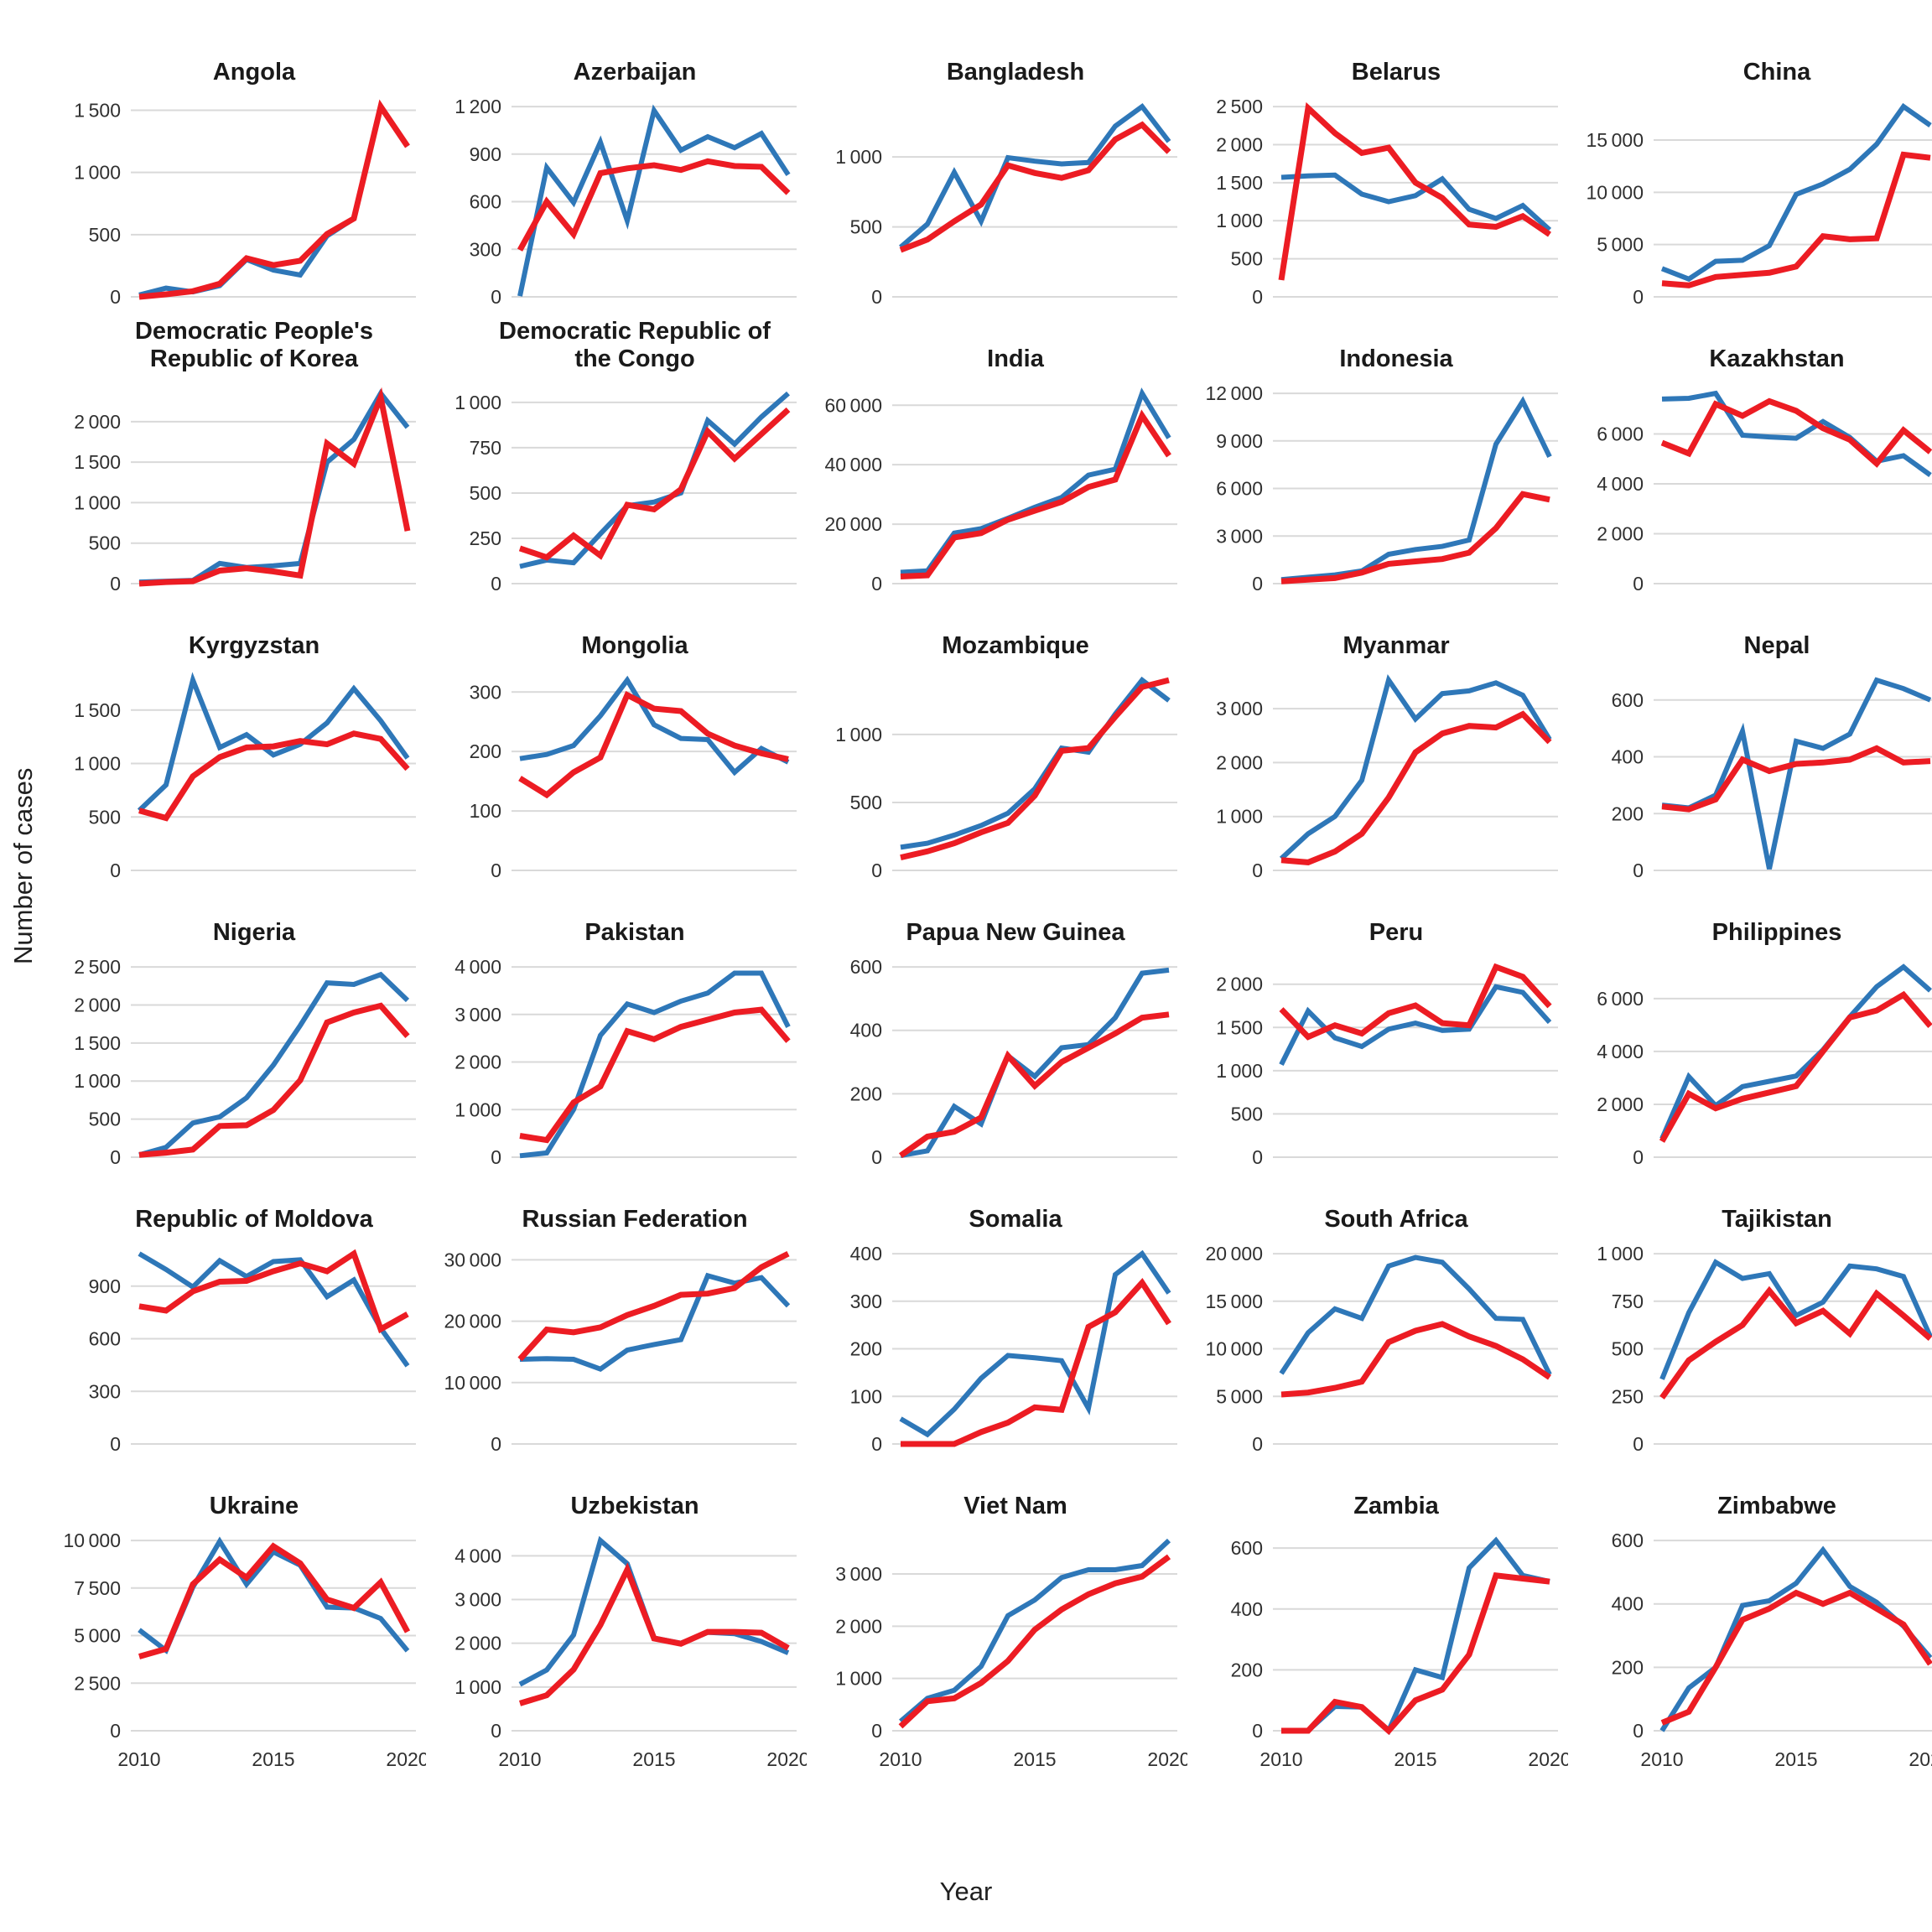 Image resolution: width=1932 pixels, height=1932 pixels. What do you see at coordinates (236, 738) in the screenshot?
I see `facet-panel: Kyrgyzstan 0 500 1 000 1 500` at bounding box center [236, 738].